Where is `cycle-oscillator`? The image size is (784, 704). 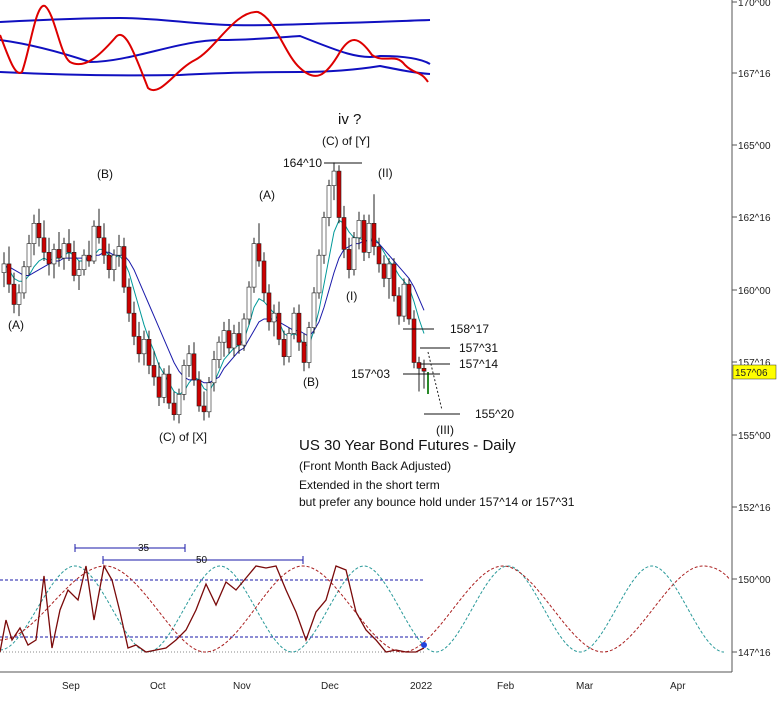 cycle-oscillator is located at coordinates (212, 608).